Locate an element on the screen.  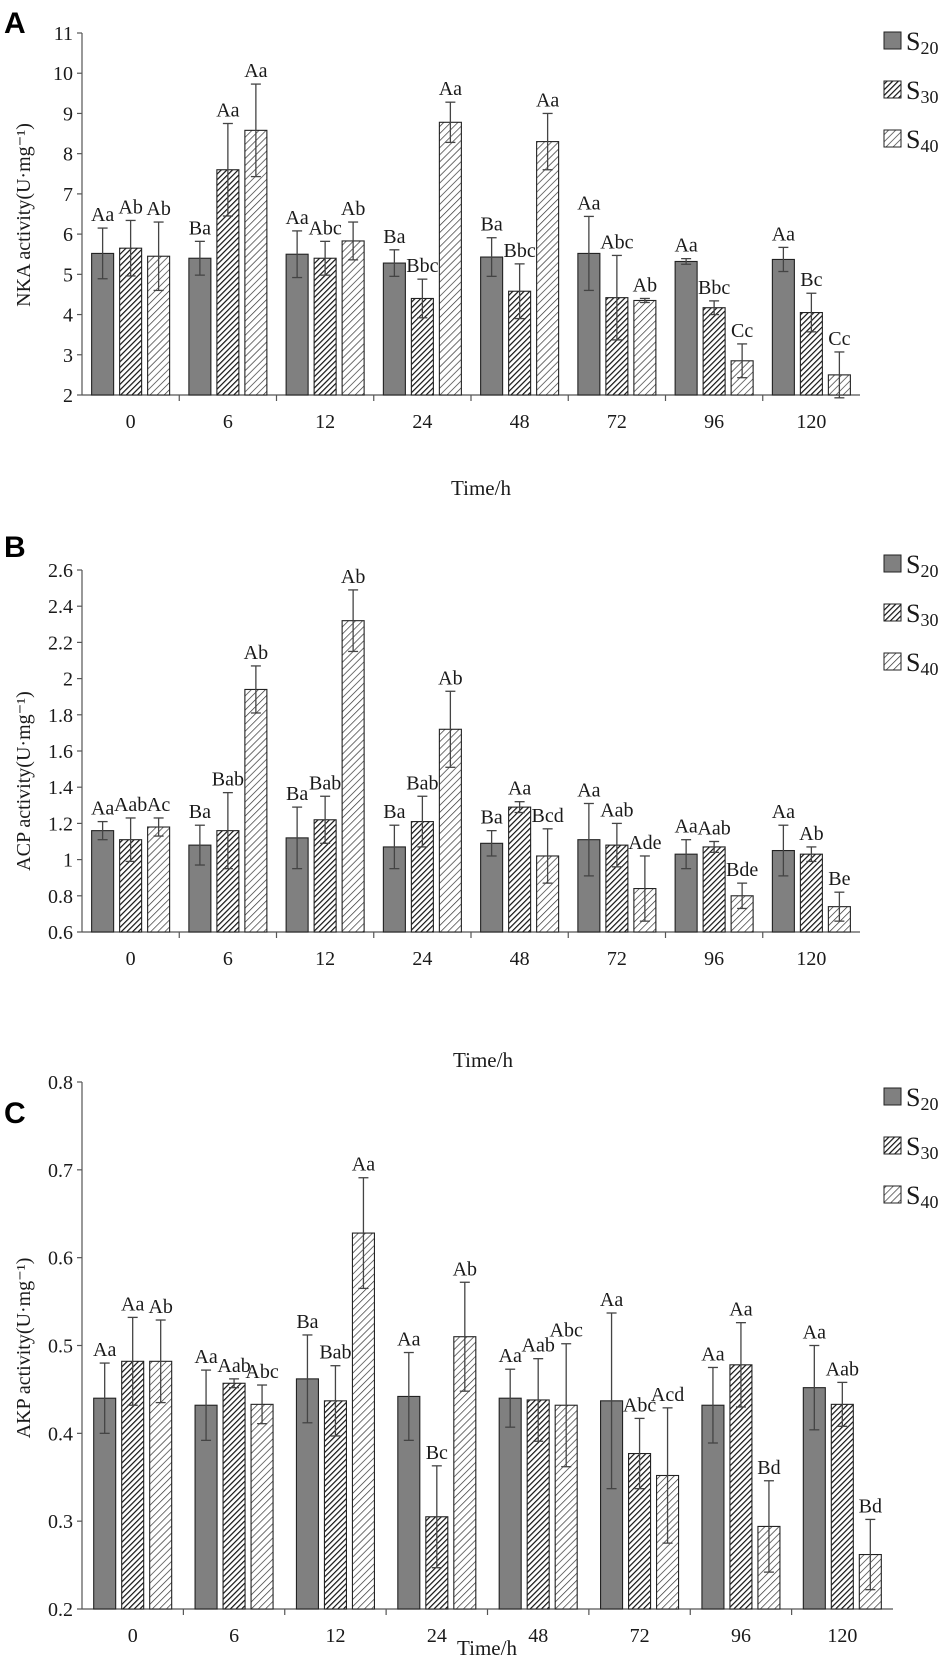
y-tick-label: 9 is located at coordinates (68, 114).